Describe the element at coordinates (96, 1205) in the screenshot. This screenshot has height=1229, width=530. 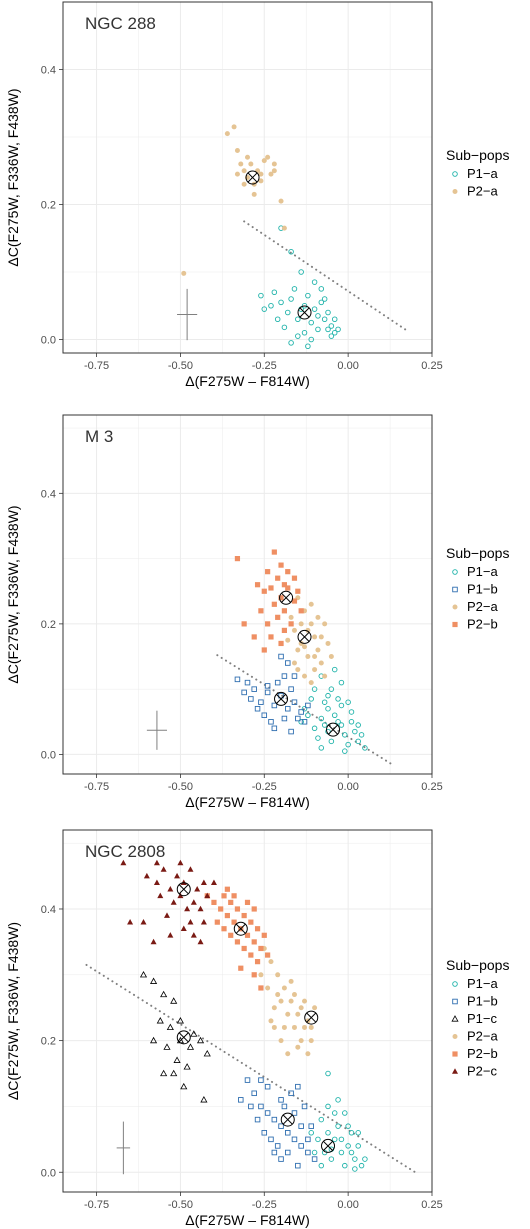
I see `x-tick-label: -0.75` at that location.